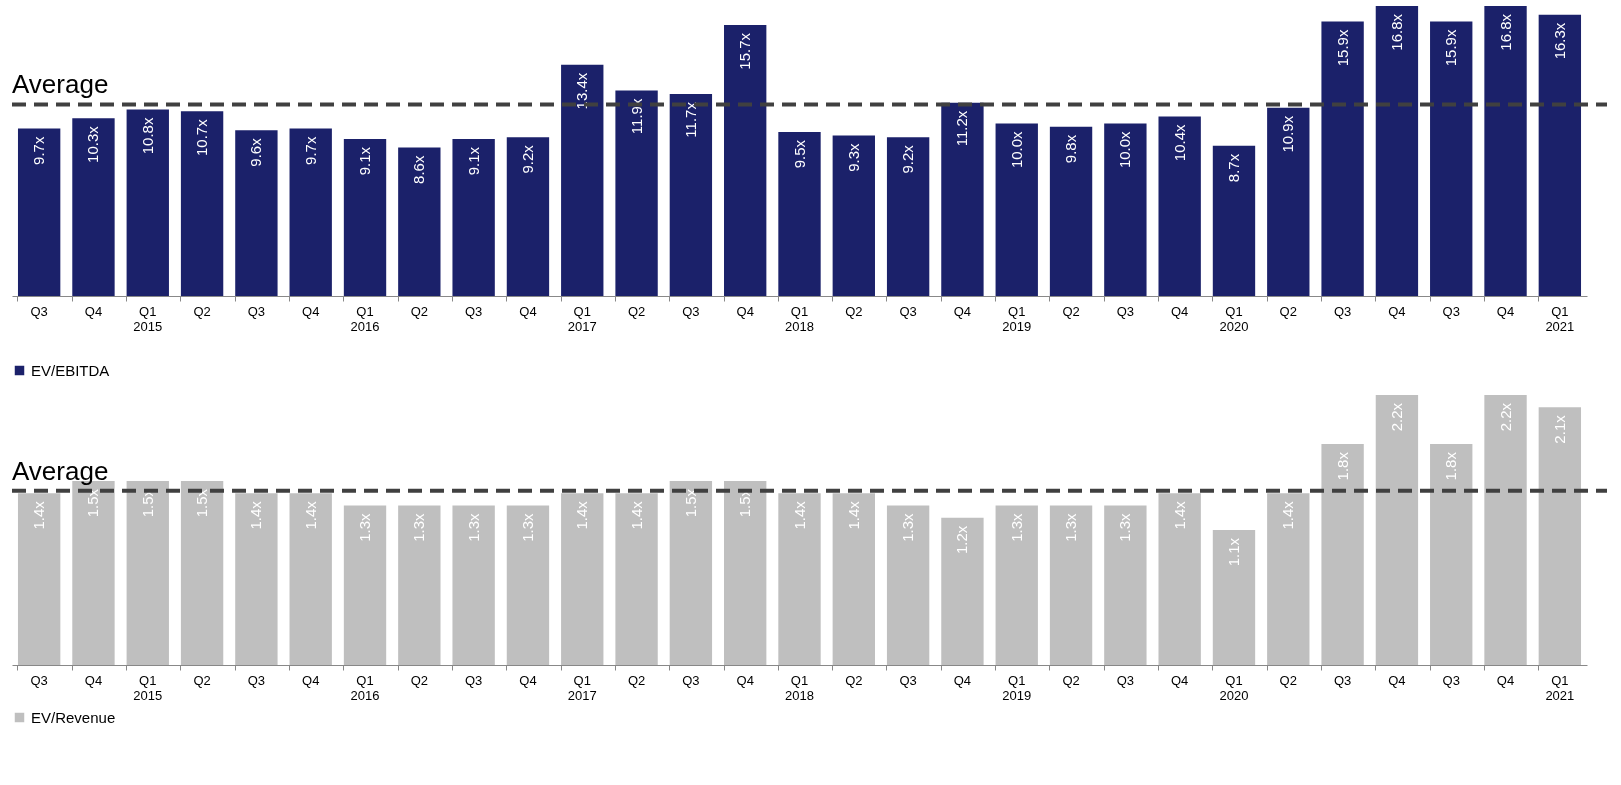 This screenshot has height=785, width=1621. I want to click on data-label: 16.3x, so click(1559, 41).